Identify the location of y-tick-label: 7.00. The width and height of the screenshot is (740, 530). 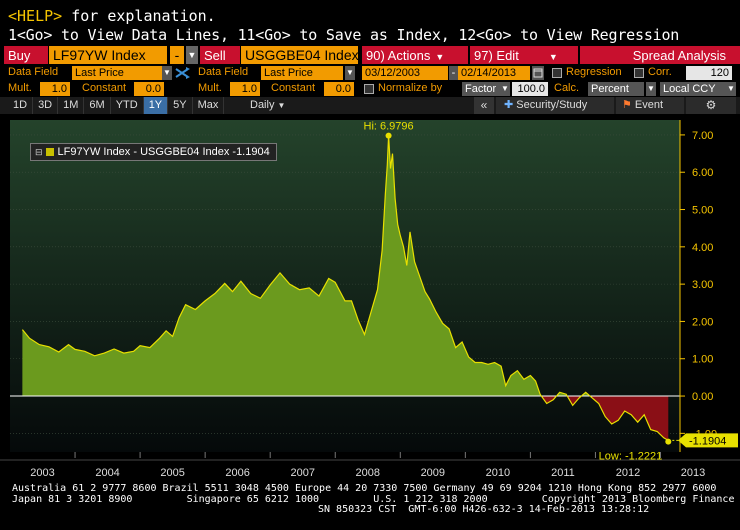
(702, 136).